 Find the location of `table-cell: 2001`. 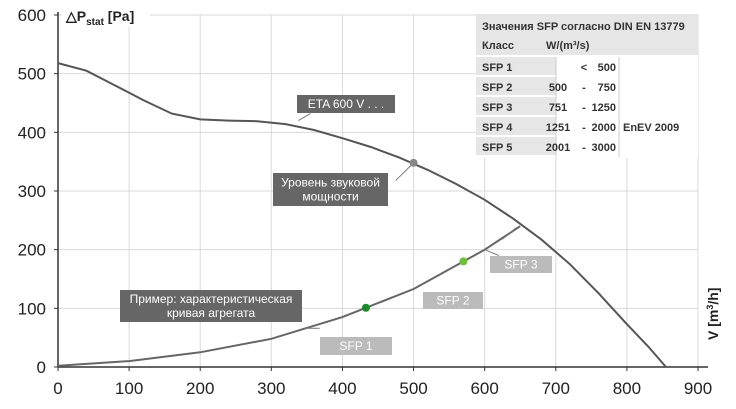

table-cell: 2001 is located at coordinates (558, 148).